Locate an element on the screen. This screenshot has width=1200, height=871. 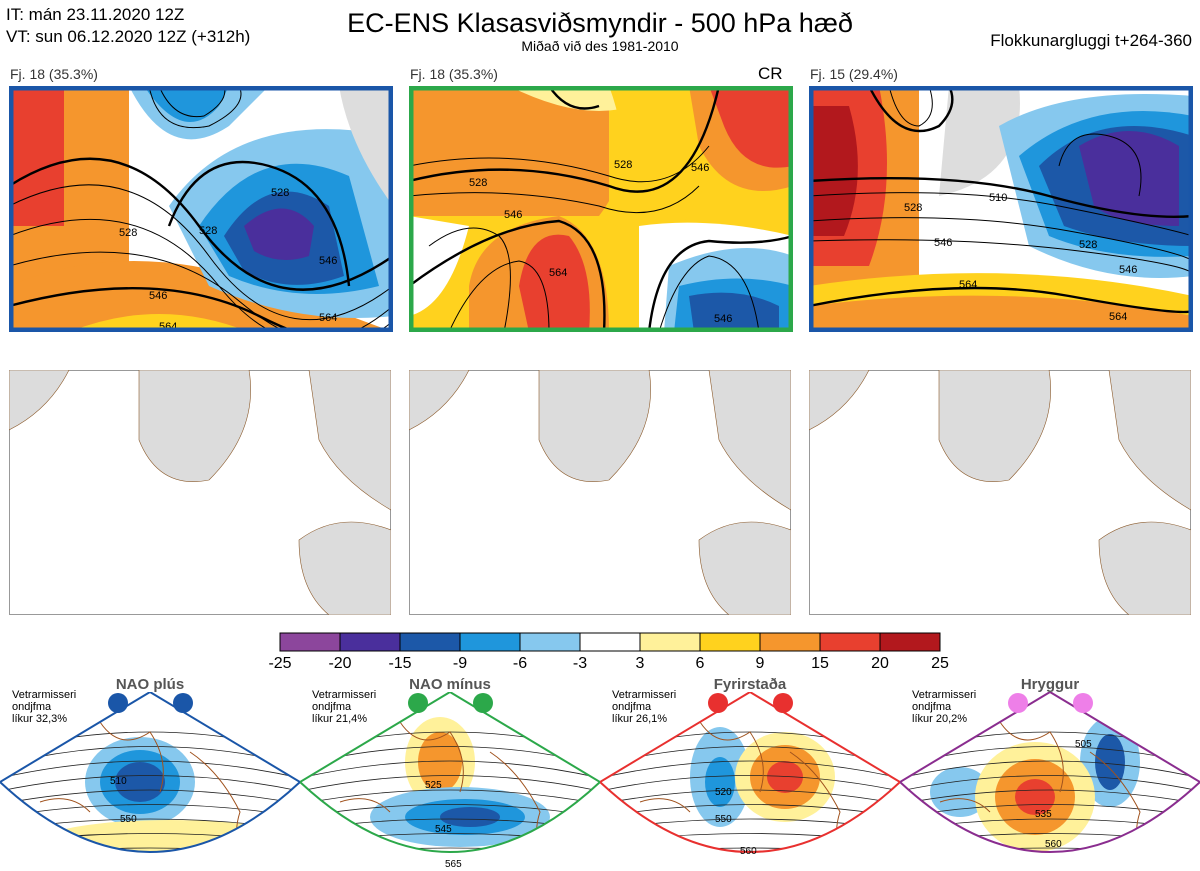
cluster-map-3: 528 510 546 528 564 564 546 is located at coordinates (1001, 209).